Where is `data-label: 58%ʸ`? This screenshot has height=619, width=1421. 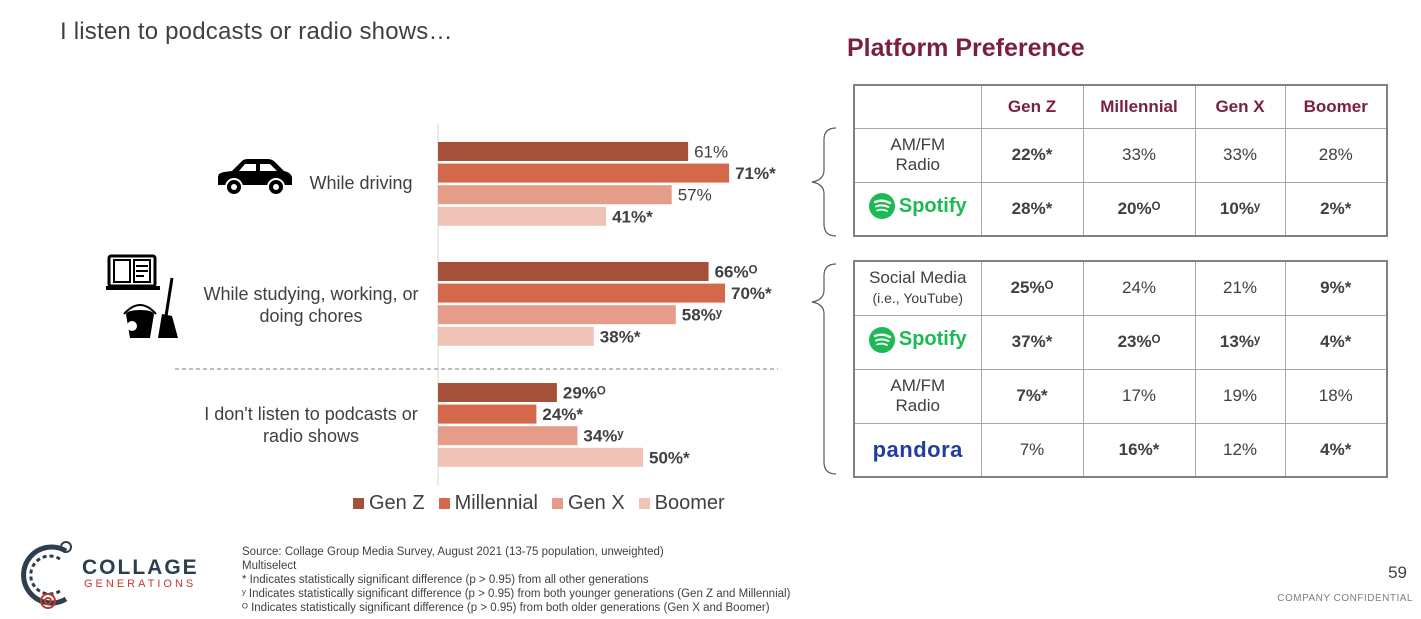 data-label: 58%ʸ is located at coordinates (702, 315).